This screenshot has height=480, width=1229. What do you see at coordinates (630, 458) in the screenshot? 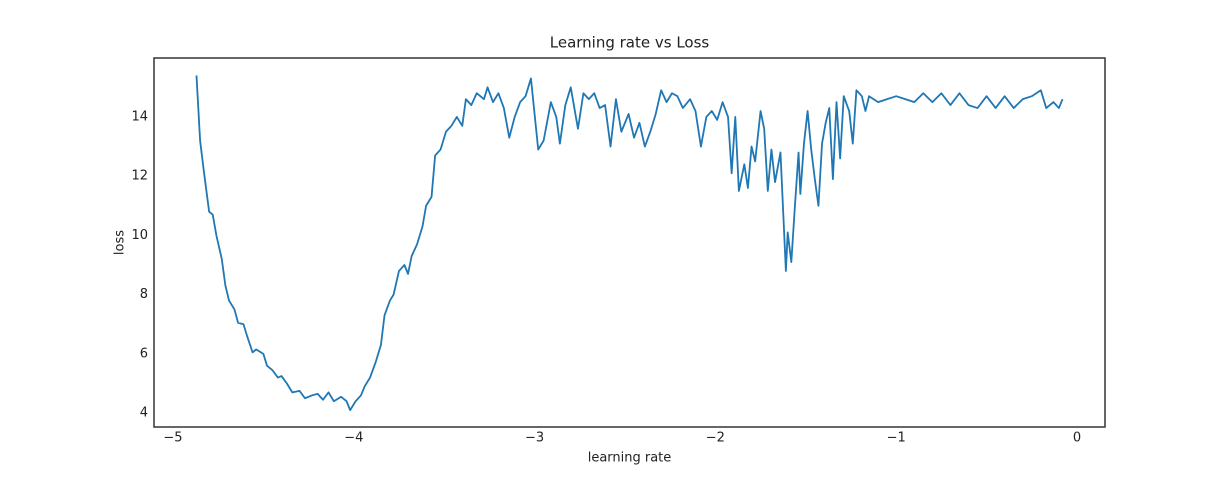
I see `x-axis-label: learning rate` at bounding box center [630, 458].